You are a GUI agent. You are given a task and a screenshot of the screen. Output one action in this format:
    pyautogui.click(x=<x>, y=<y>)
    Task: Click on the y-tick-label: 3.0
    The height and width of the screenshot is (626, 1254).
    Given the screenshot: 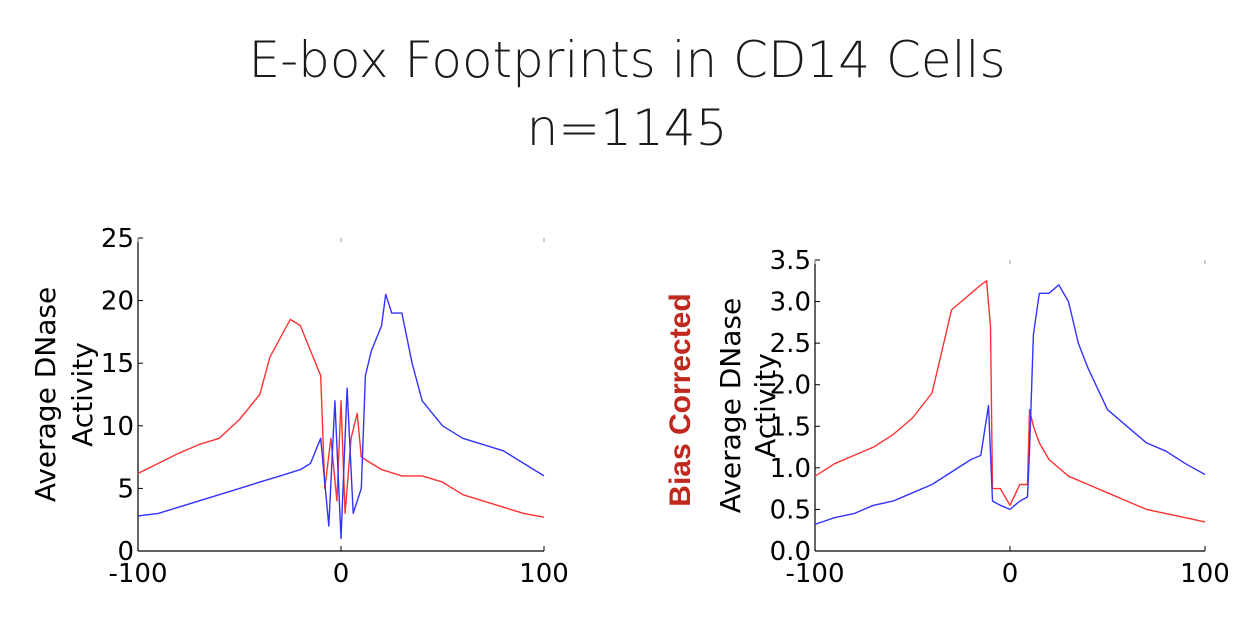 What is the action you would take?
    pyautogui.click(x=790, y=303)
    